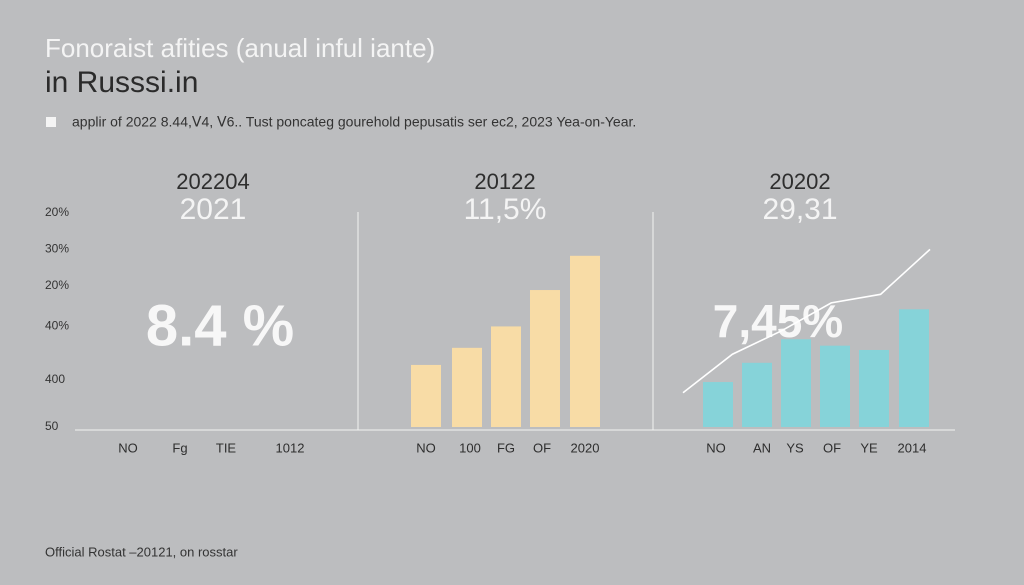  Describe the element at coordinates (504, 181) in the screenshot. I see `panel-heading: 20122` at that location.